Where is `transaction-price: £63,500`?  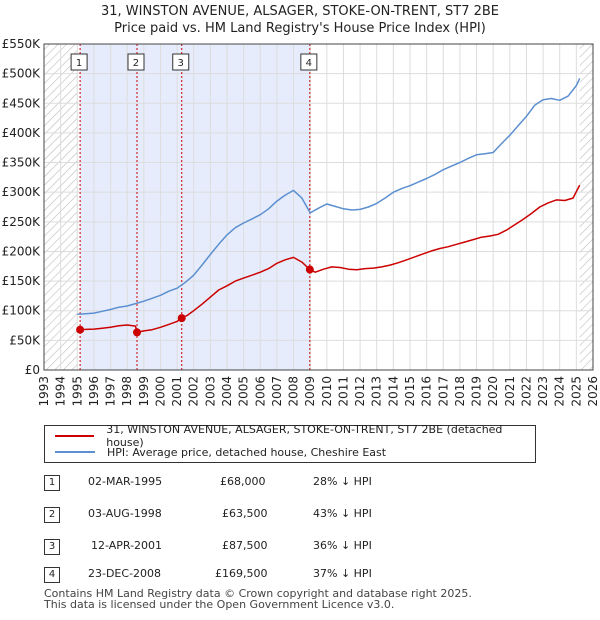
transaction-price: £63,500 is located at coordinates (245, 513).